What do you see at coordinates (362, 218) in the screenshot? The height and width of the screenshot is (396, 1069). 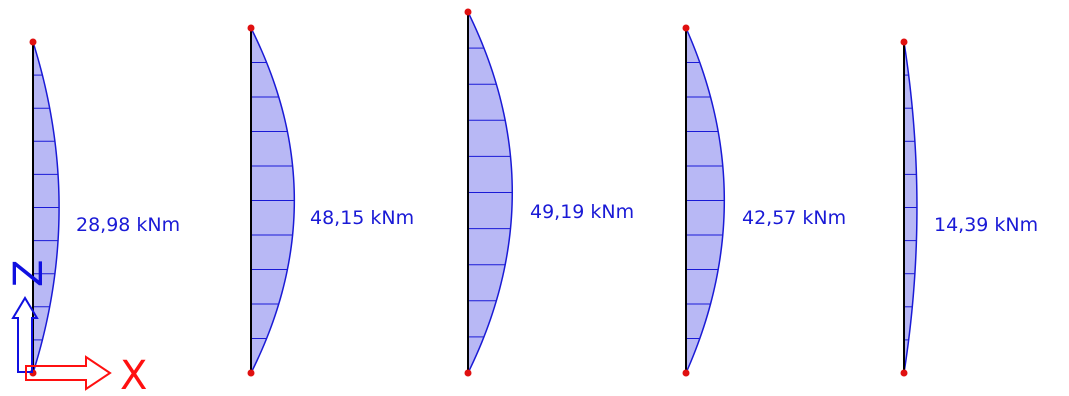 I see `moment-label-2: 48,15 kNm` at bounding box center [362, 218].